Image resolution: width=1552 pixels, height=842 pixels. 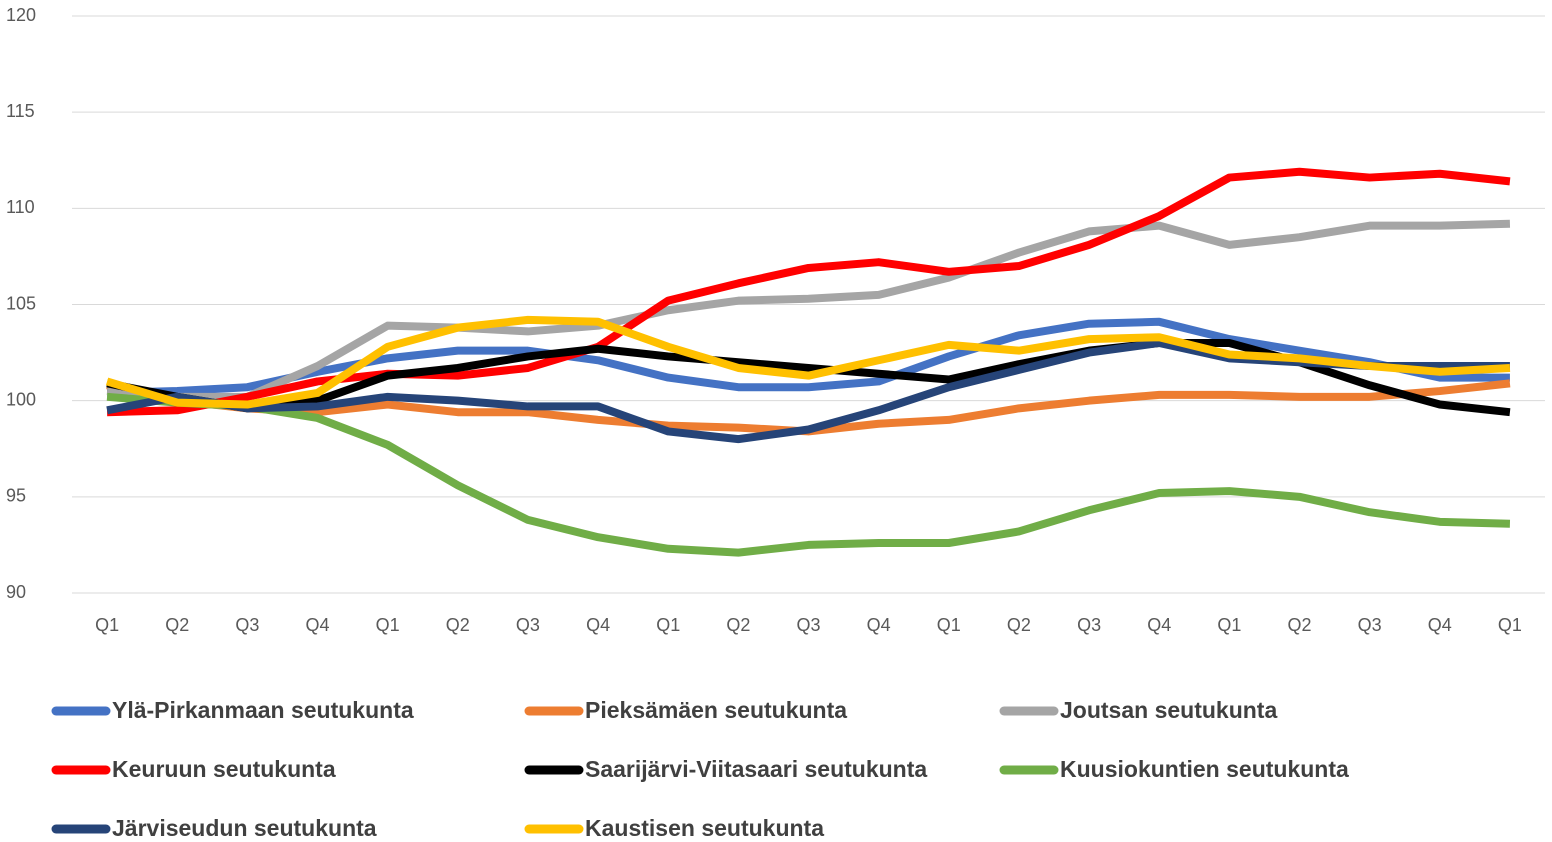 I want to click on y-tick-label: 90, so click(x=16, y=592).